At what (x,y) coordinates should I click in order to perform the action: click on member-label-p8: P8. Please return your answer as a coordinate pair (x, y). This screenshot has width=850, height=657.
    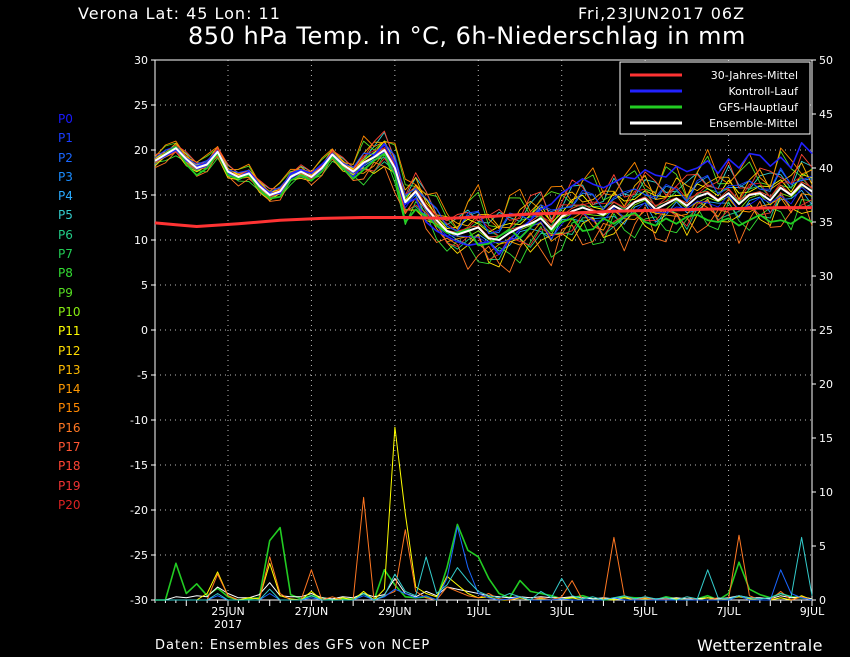
    Looking at the image, I should click on (65, 273).